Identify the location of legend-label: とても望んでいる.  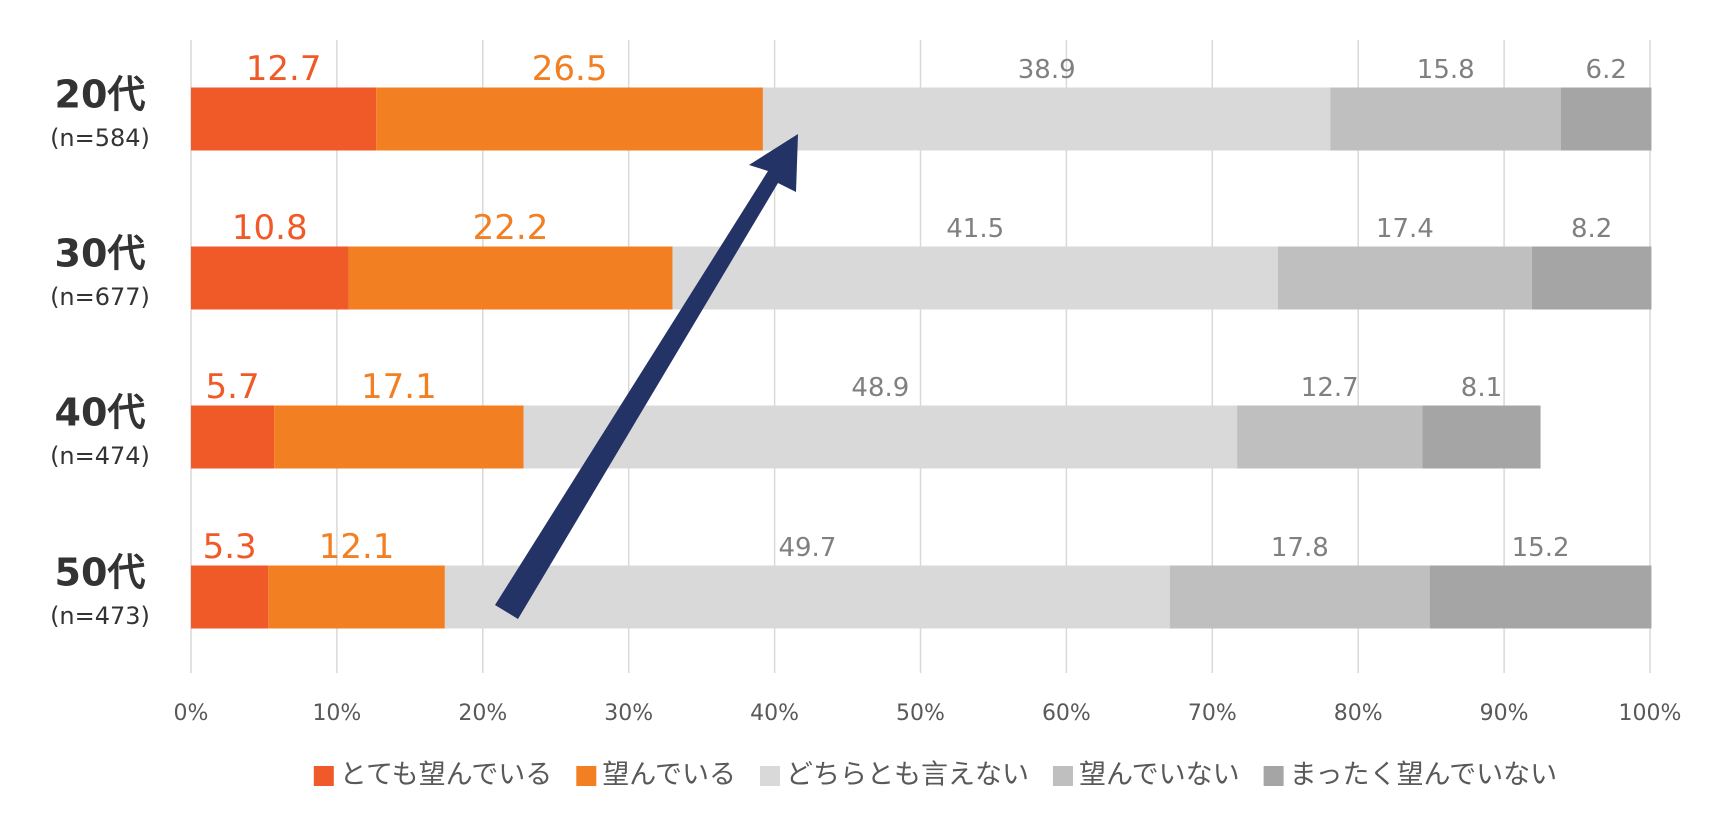
(446, 775).